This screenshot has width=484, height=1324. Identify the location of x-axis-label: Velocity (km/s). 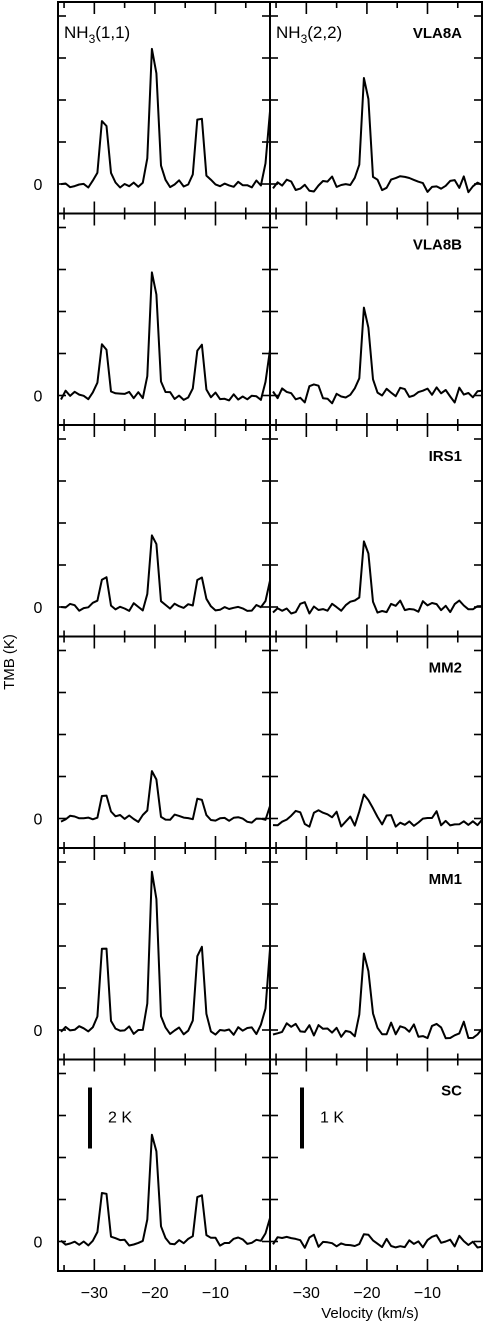
(370, 1313).